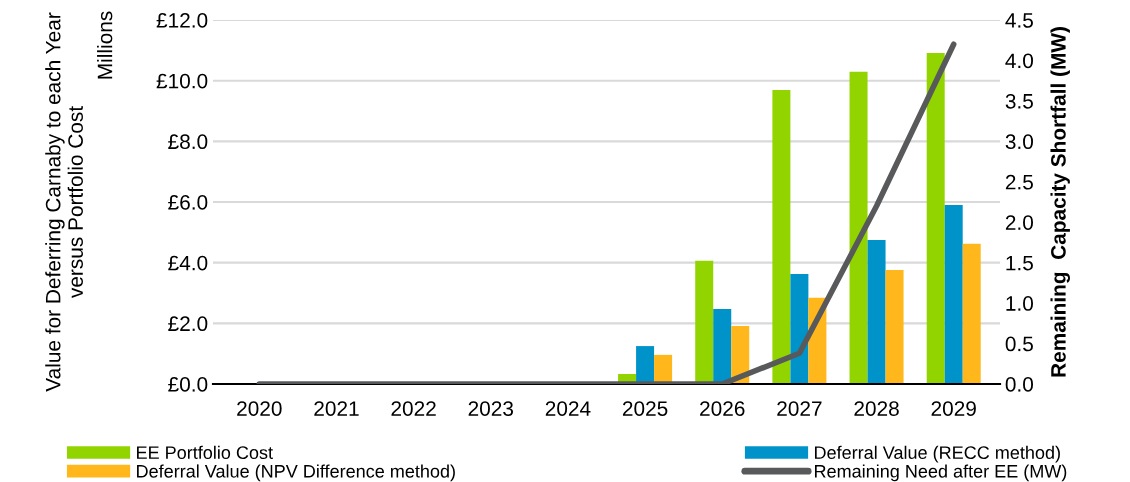  I want to click on x-tick-label: 2028, so click(876, 408).